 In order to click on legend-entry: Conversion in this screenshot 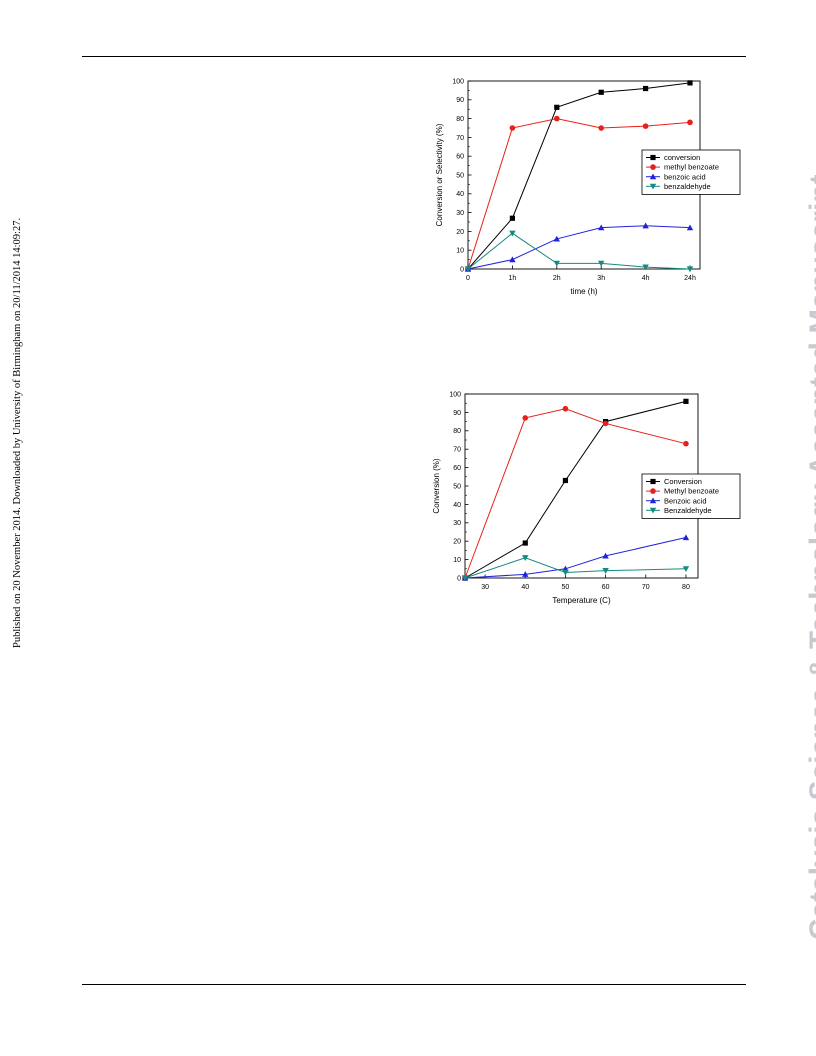, I will do `click(674, 481)`.